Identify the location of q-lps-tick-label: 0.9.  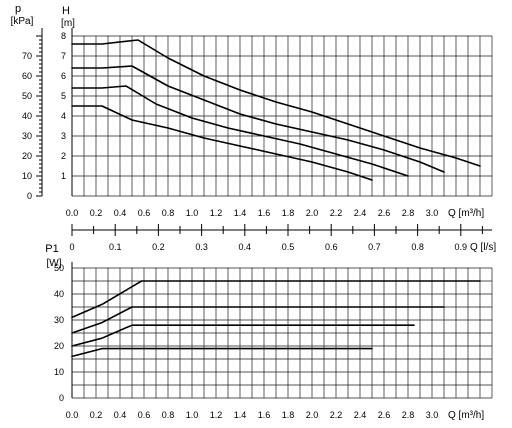
(461, 247).